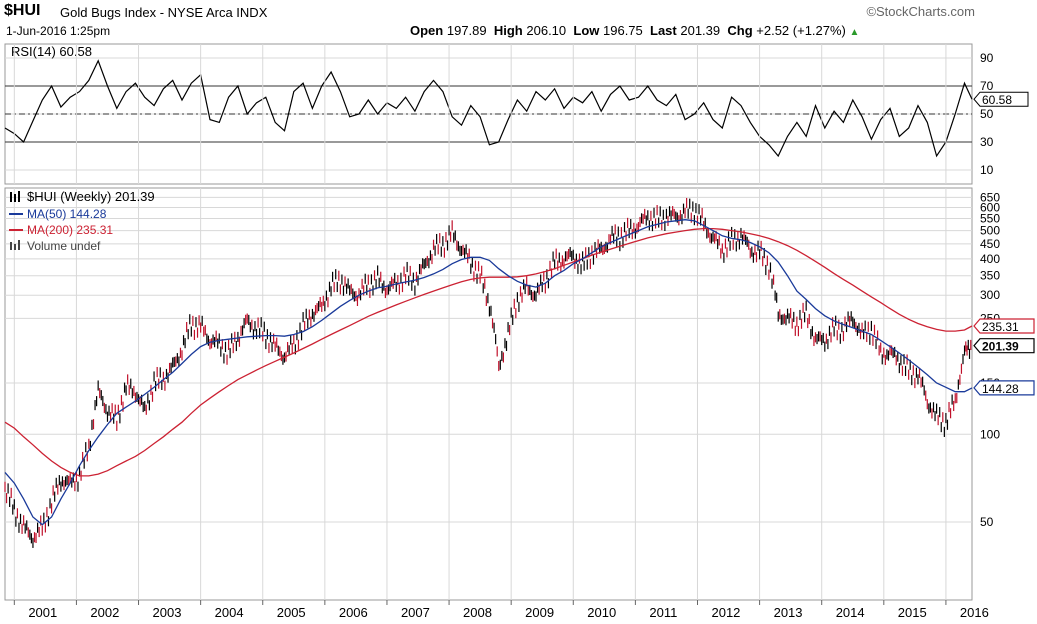  Describe the element at coordinates (15, 196) in the screenshot. I see `price-legend-icon` at that location.